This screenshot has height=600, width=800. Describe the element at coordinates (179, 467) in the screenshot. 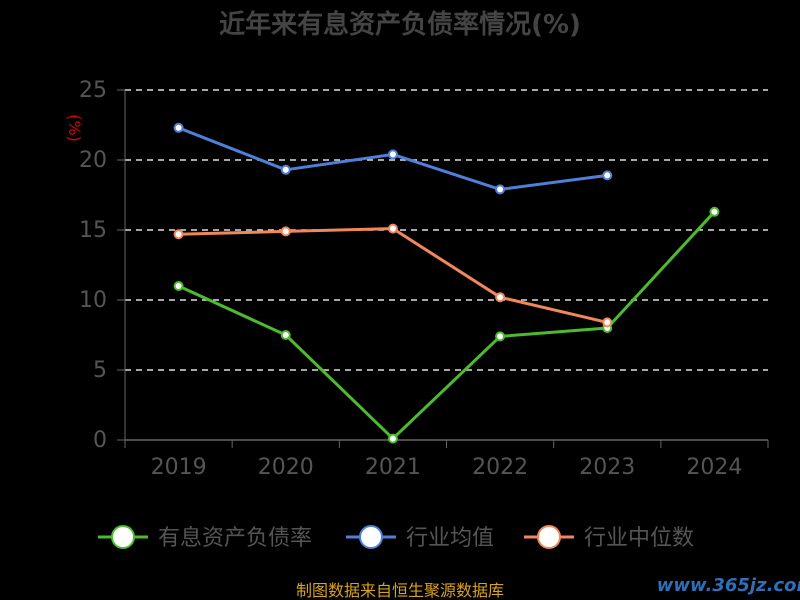

I see `x-tick-label: 2019` at that location.